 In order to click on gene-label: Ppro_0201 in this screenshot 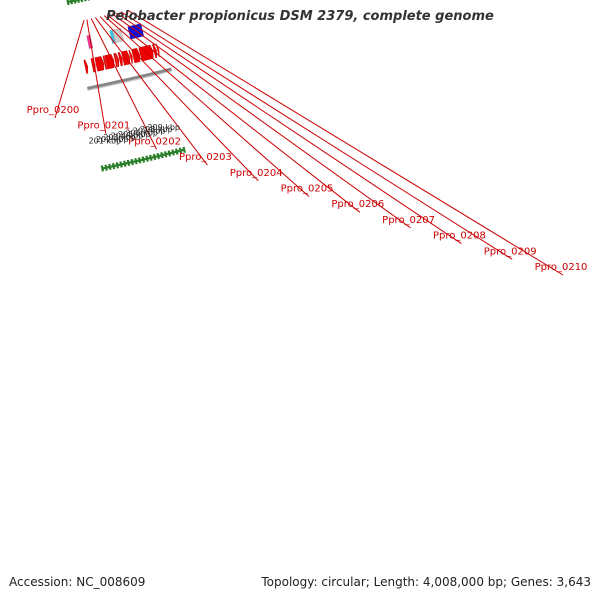, I will do `click(103, 126)`.